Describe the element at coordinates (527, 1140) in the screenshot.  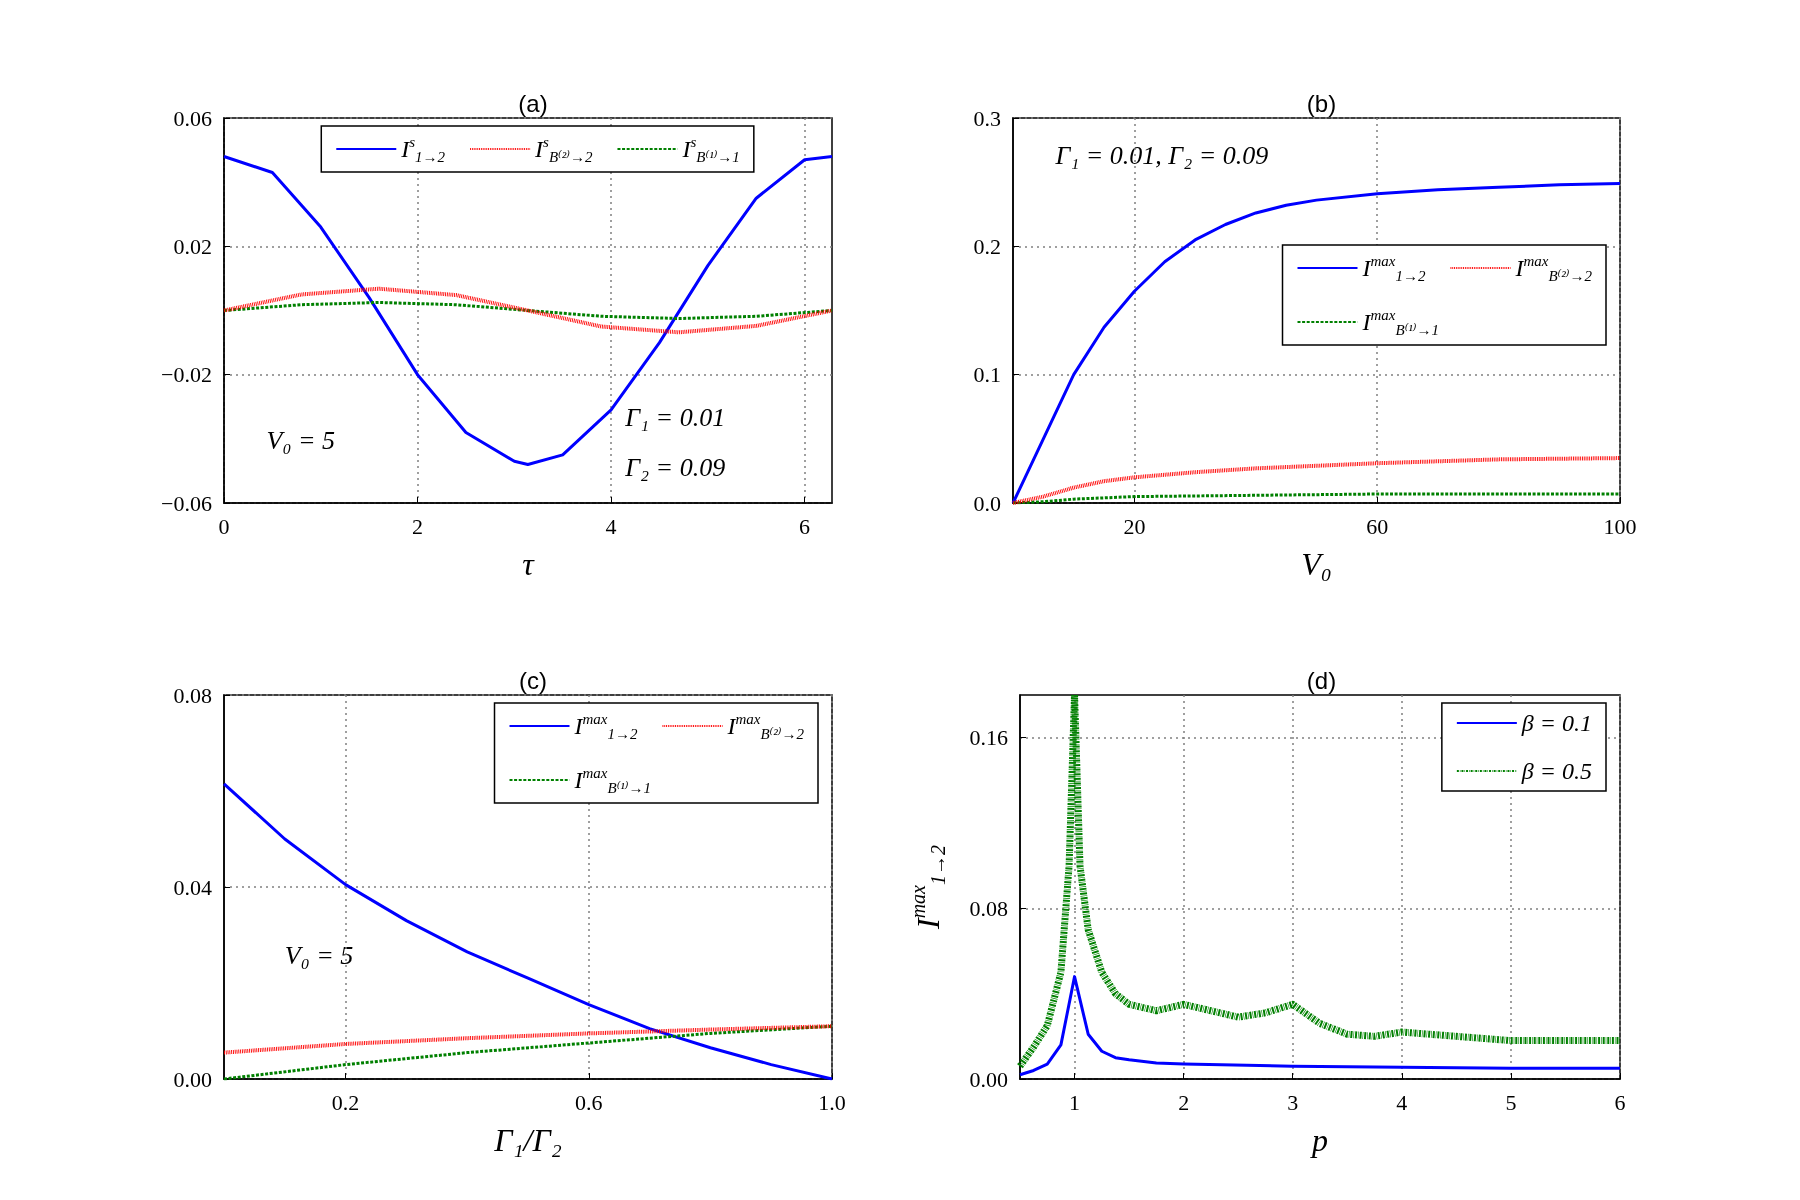
I see `x-axis-title: Γ₁/Γ₂` at that location.